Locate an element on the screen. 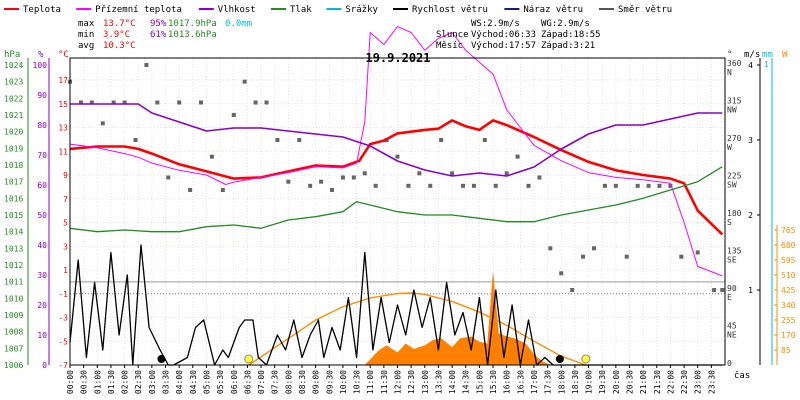 This screenshot has width=800, height=400. x-tick-label: 09:00 is located at coordinates (316, 382).